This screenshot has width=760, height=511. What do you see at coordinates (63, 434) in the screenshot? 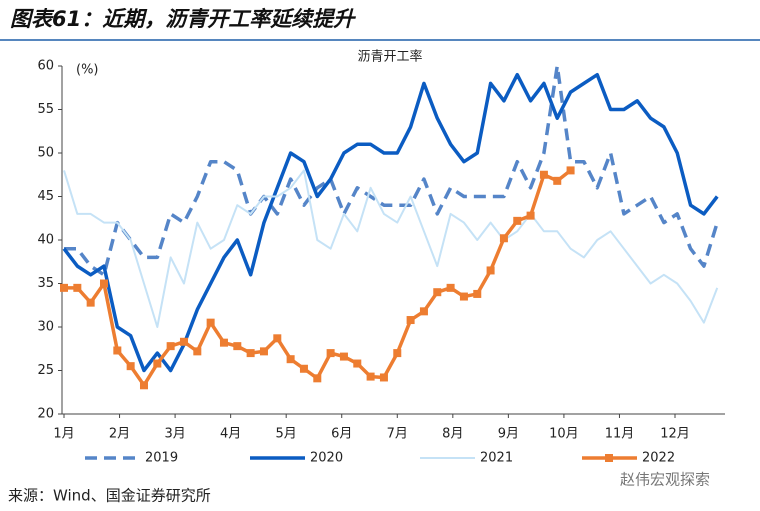
I see `x-tick-label: 1月` at bounding box center [63, 434].